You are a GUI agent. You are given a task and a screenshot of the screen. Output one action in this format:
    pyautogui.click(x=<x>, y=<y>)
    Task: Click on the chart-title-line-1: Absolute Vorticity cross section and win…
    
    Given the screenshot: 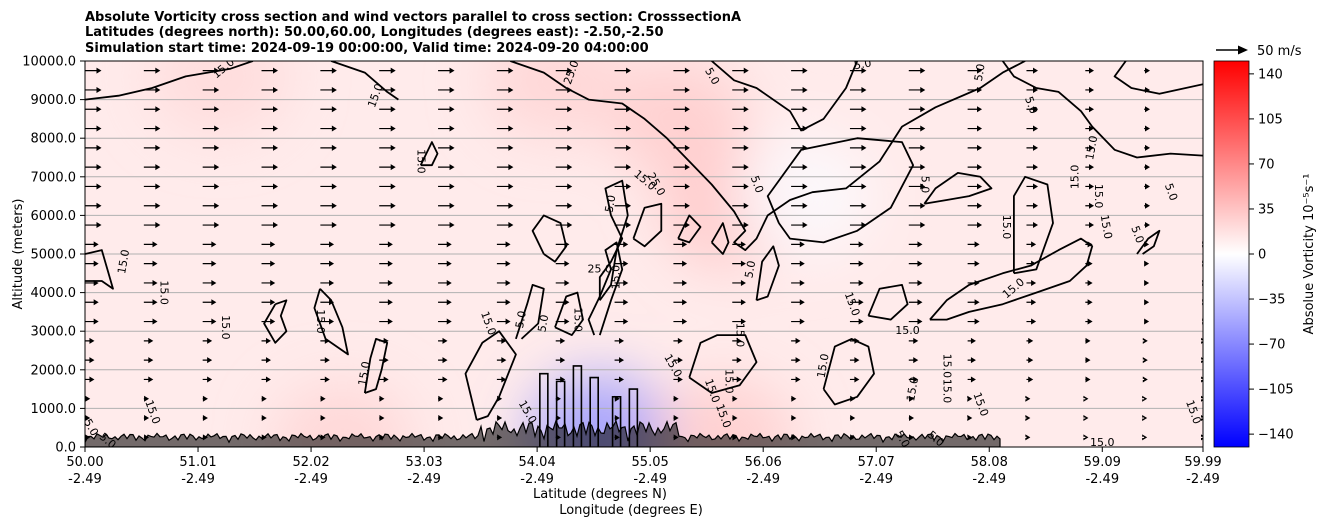 What is the action you would take?
    pyautogui.click(x=413, y=17)
    